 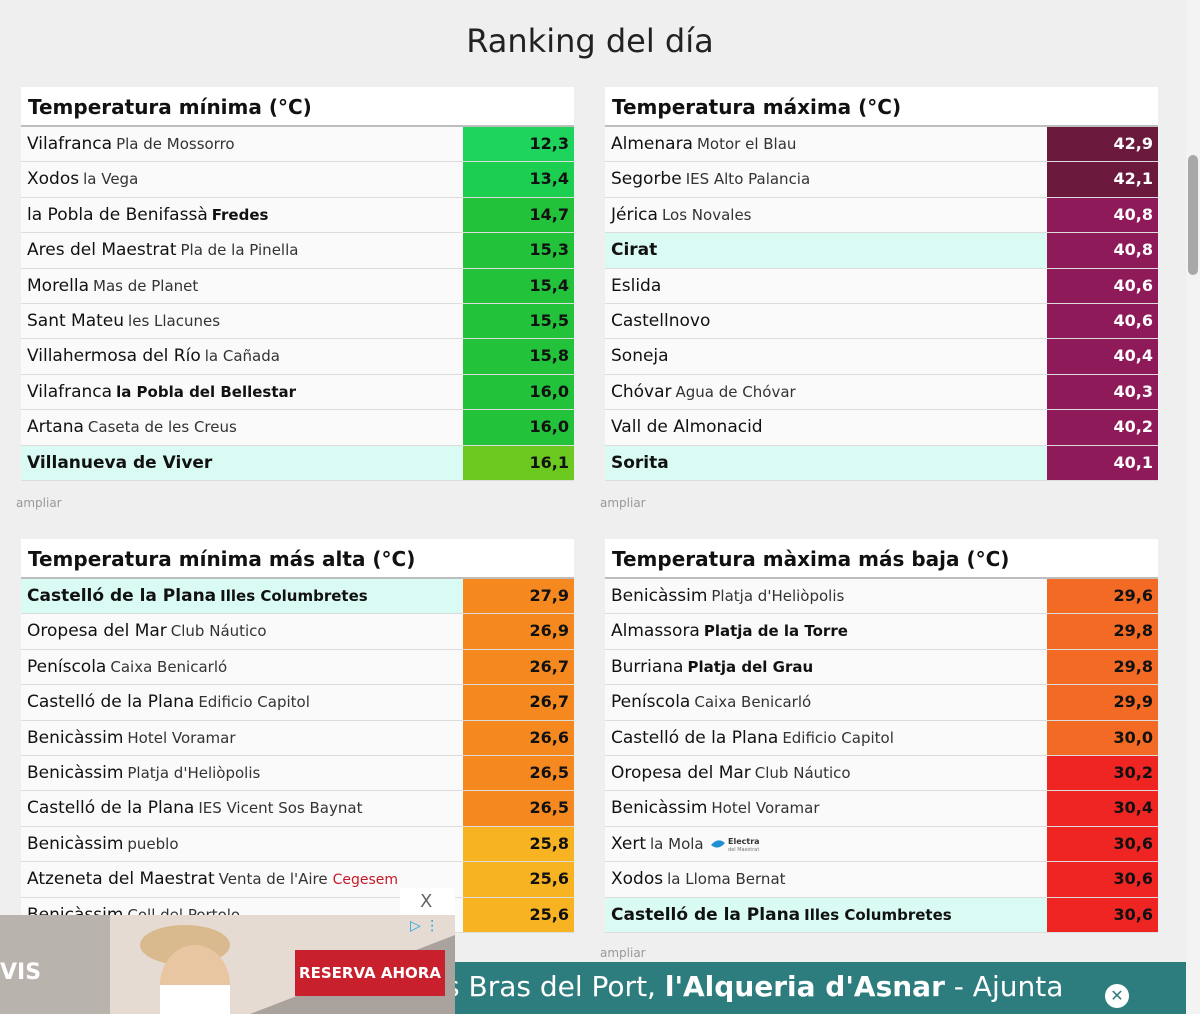 I want to click on temperature-value: 40,2, so click(x=1102, y=427).